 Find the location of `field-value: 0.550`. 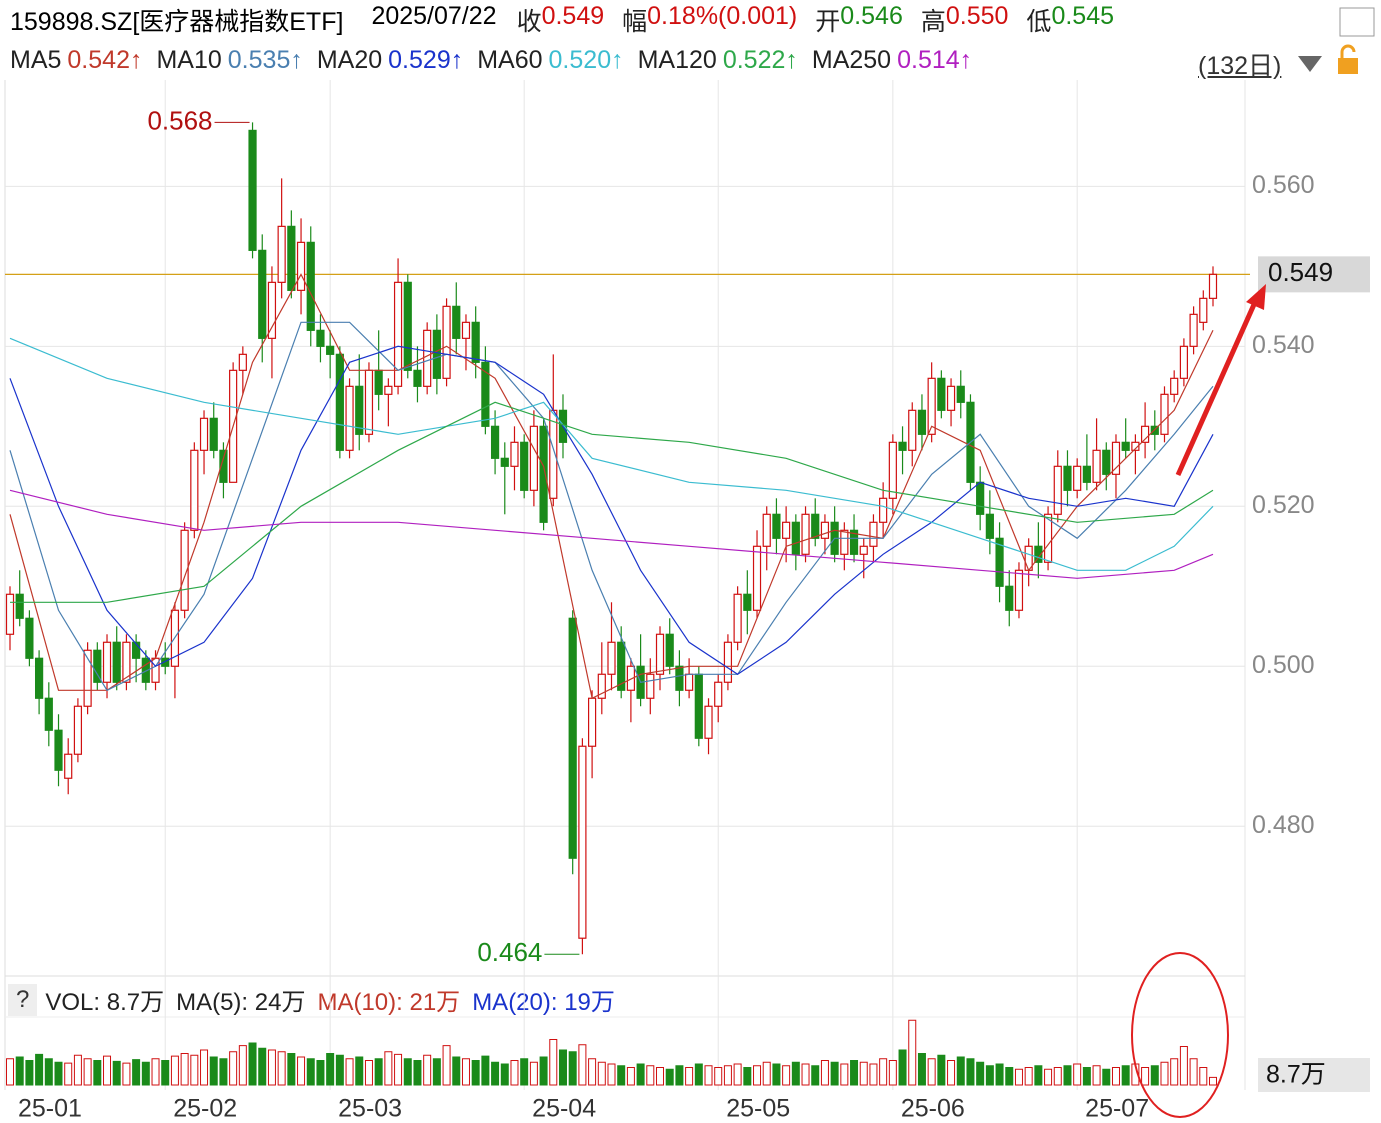

field-value: 0.550 is located at coordinates (977, 16).